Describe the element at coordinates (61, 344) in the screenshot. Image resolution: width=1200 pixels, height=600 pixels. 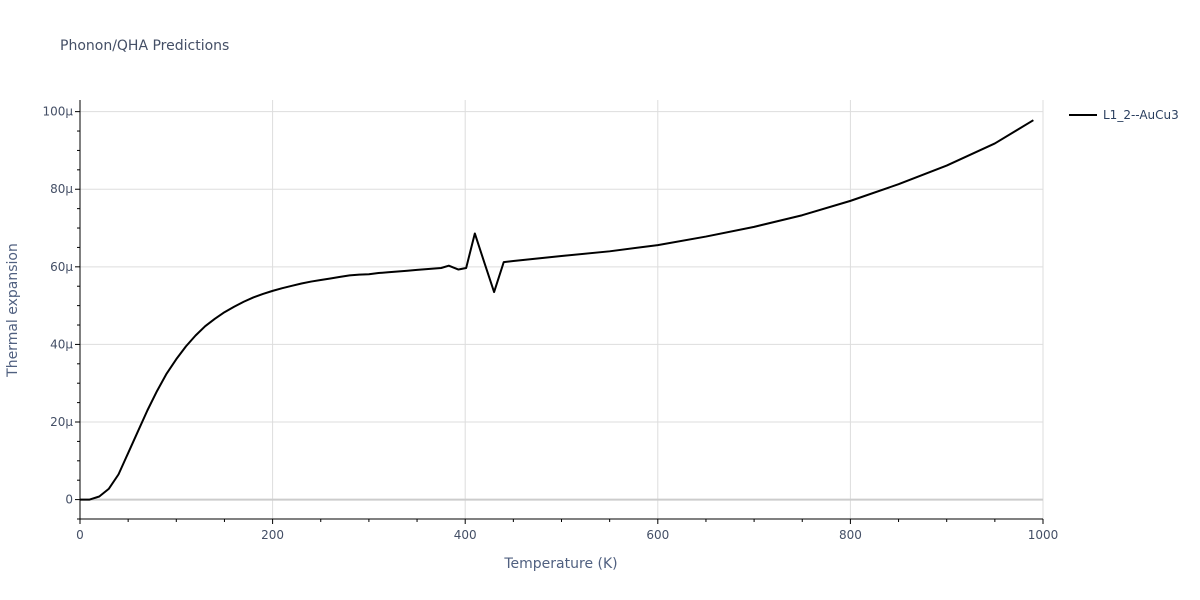
I see `y-tick-label: 40μ` at that location.